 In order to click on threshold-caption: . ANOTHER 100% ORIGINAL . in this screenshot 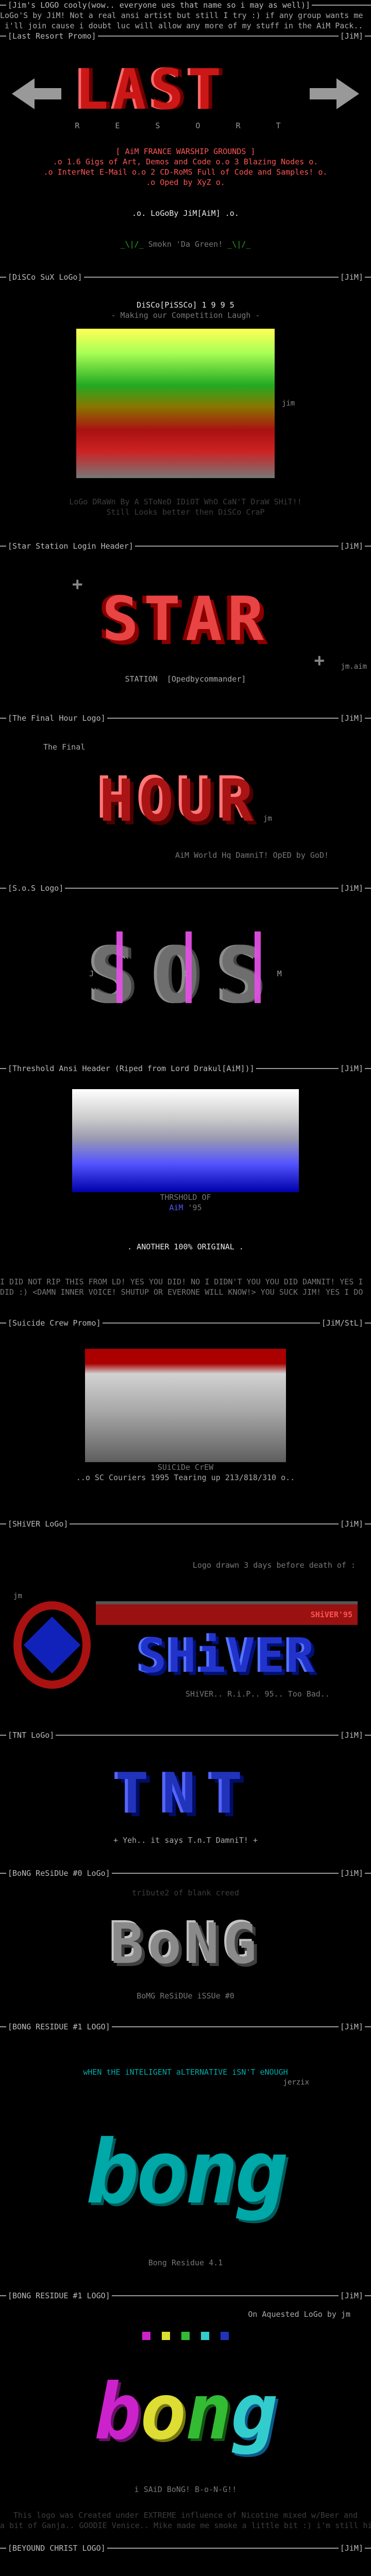, I will do `click(185, 1246)`.